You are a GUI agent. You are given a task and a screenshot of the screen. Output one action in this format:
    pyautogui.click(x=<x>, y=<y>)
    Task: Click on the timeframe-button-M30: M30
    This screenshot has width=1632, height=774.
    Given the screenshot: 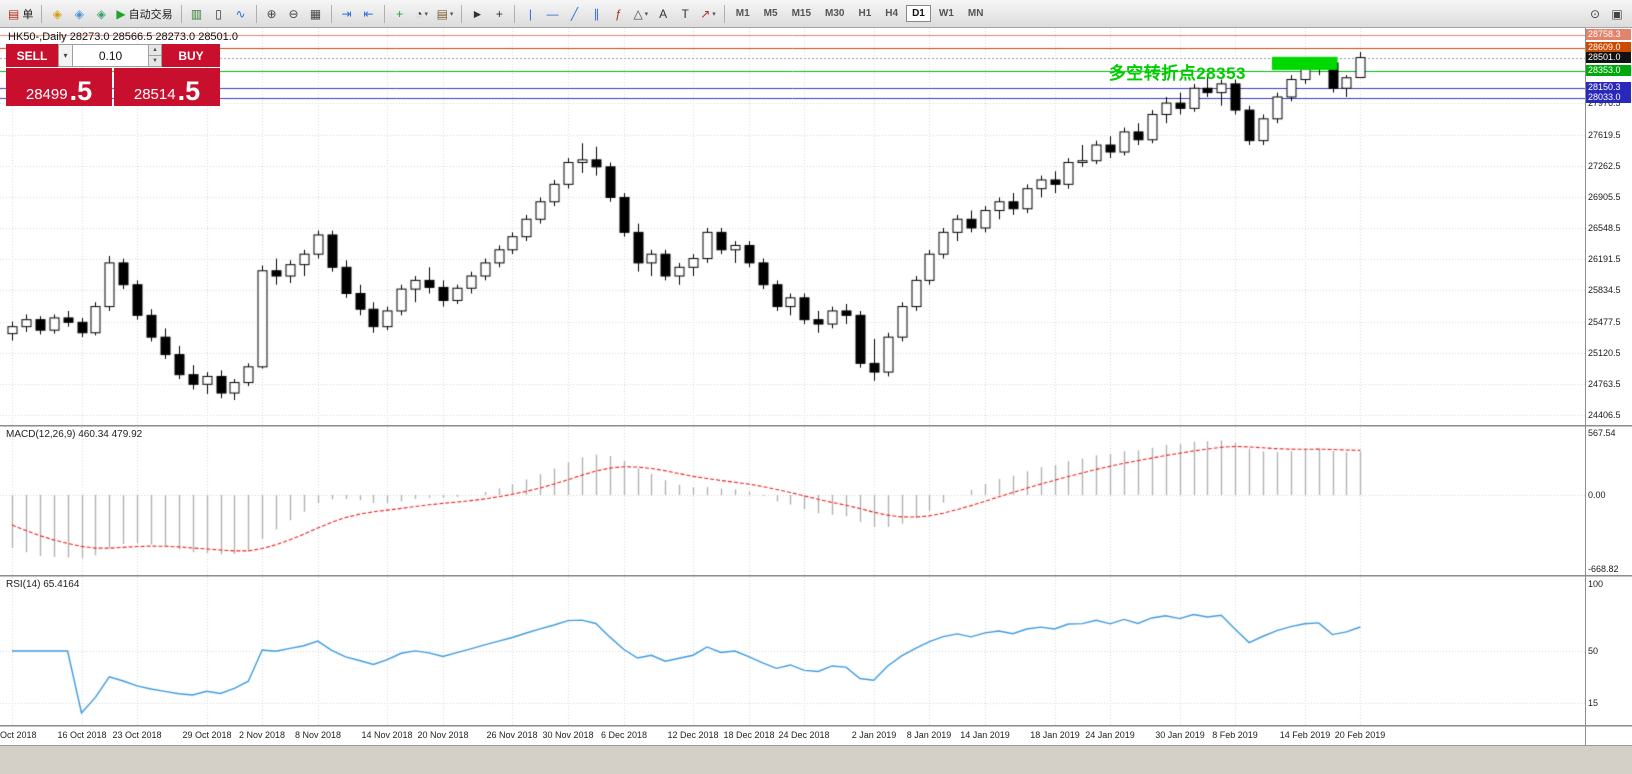 What is the action you would take?
    pyautogui.click(x=835, y=13)
    